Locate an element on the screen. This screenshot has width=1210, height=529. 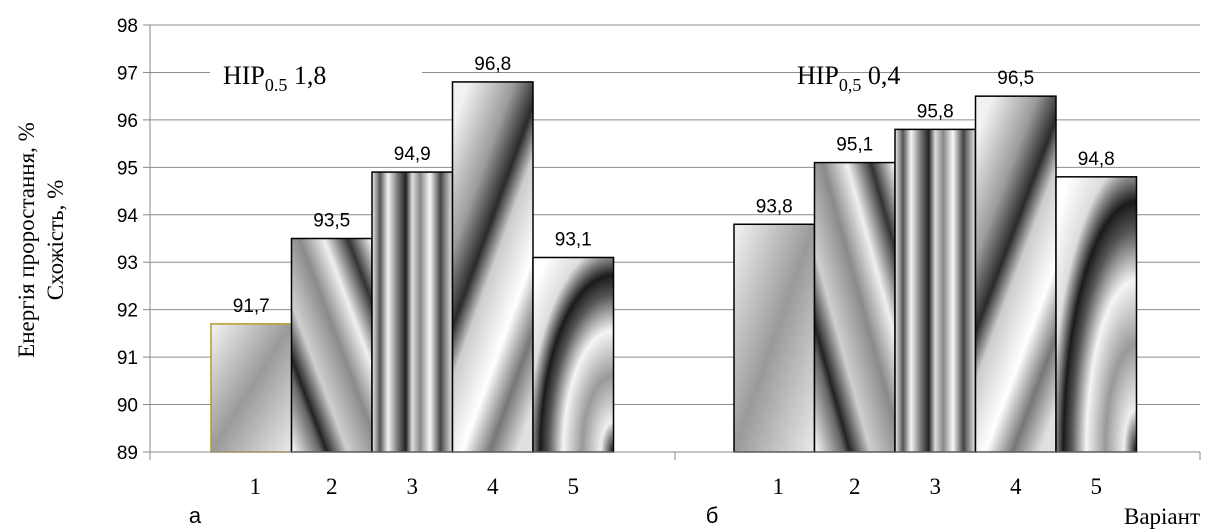
group-label: б is located at coordinates (712, 515).